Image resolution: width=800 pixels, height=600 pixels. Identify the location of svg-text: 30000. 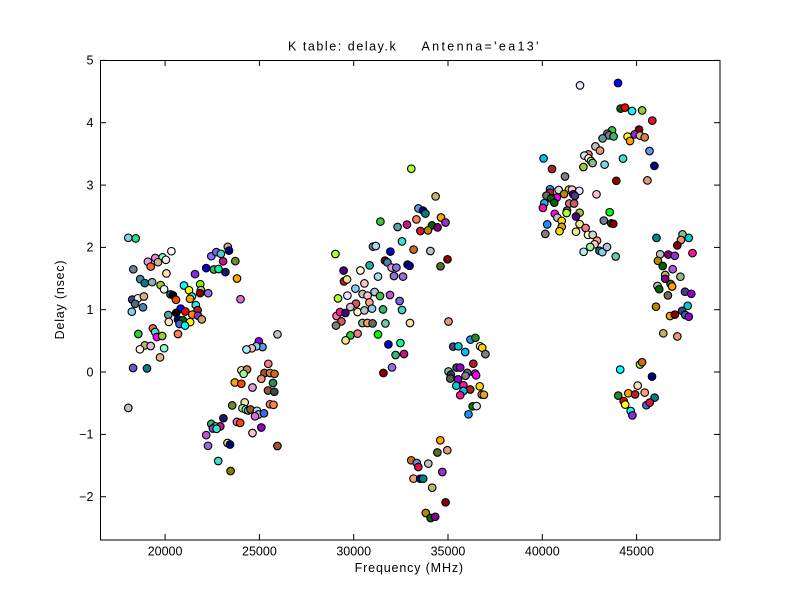
(353, 552).